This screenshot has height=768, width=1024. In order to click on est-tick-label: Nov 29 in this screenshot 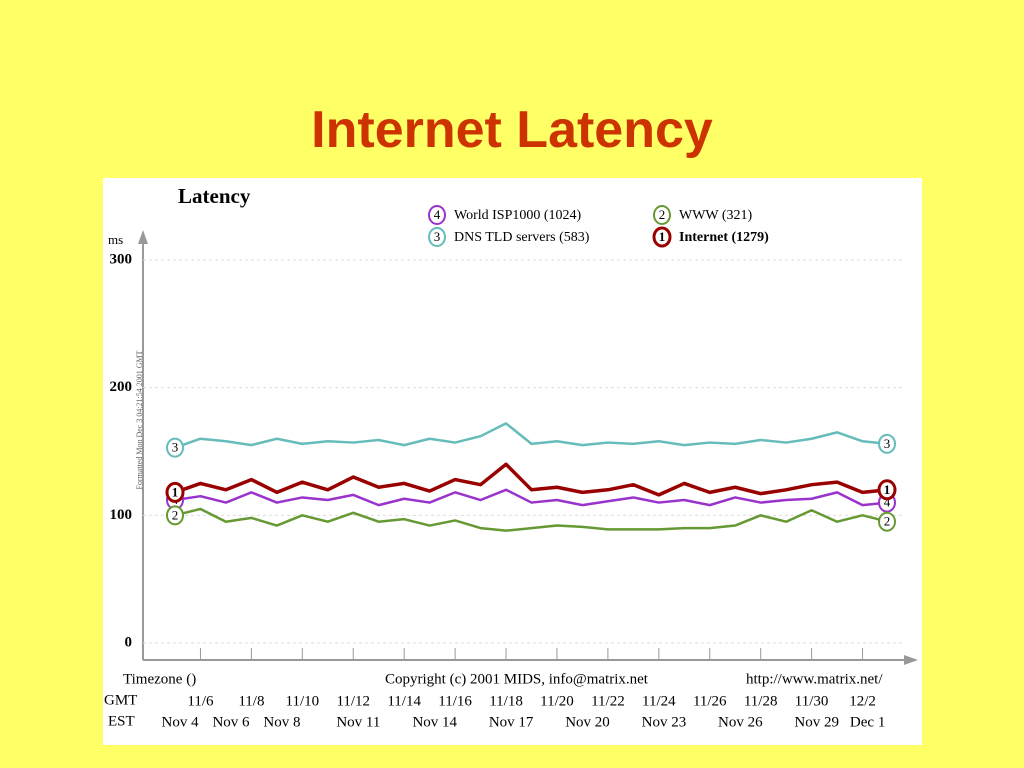, I will do `click(816, 722)`.